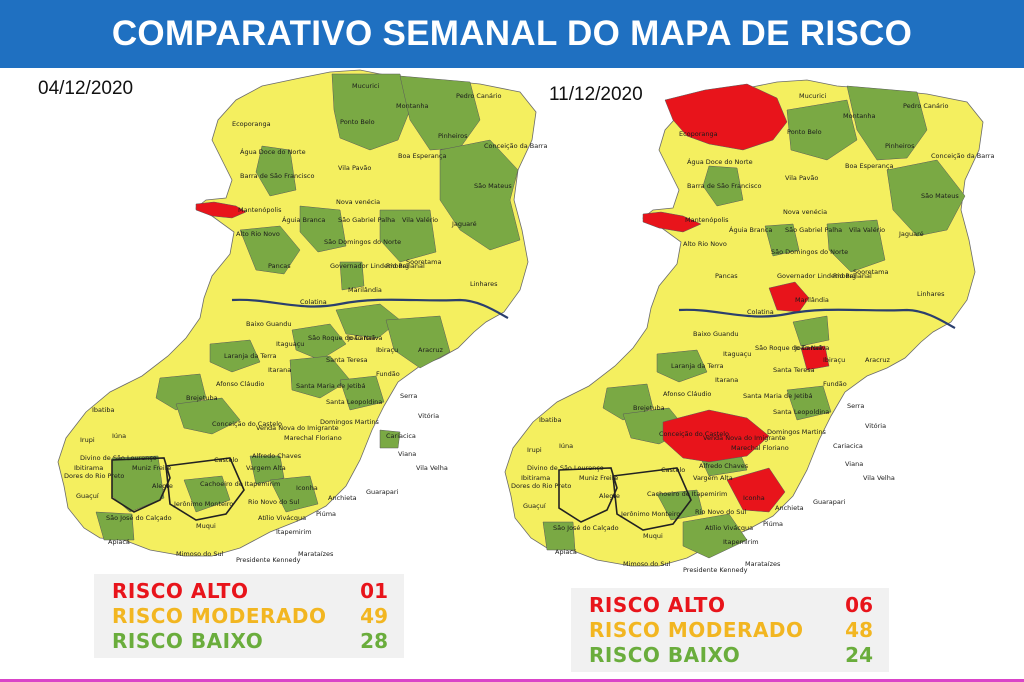 The width and height of the screenshot is (1024, 682). What do you see at coordinates (817, 318) in the screenshot?
I see `rio-doce-right` at bounding box center [817, 318].